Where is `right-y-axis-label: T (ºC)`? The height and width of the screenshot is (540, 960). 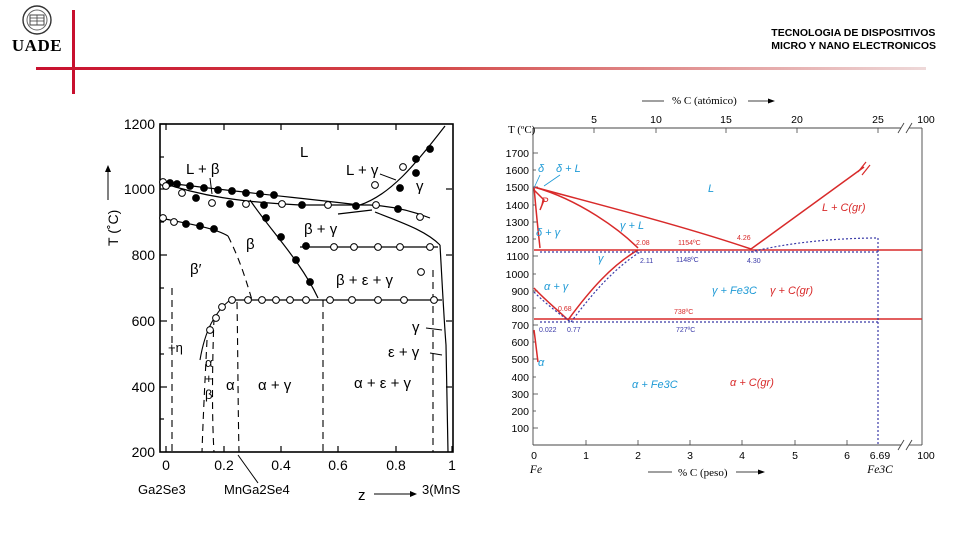 right-y-axis-label: T (ºC) is located at coordinates (522, 130).